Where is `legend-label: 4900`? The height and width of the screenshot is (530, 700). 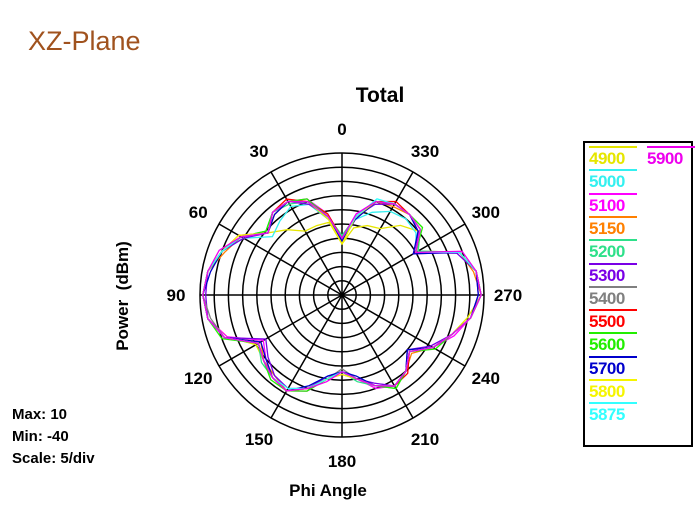 legend-label: 4900 is located at coordinates (607, 158).